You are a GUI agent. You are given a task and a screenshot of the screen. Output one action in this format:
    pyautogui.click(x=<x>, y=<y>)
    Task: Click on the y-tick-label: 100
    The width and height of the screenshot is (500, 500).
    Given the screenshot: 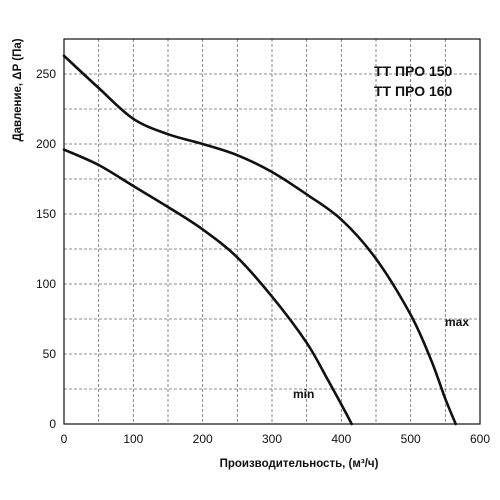 What is the action you would take?
    pyautogui.click(x=46, y=284)
    